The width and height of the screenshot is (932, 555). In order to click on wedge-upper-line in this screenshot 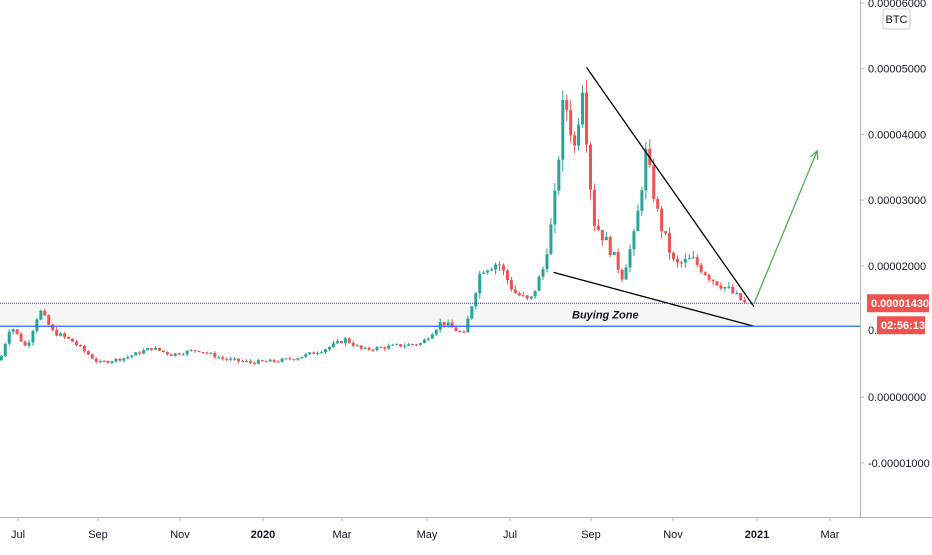, I will do `click(670, 187)`.